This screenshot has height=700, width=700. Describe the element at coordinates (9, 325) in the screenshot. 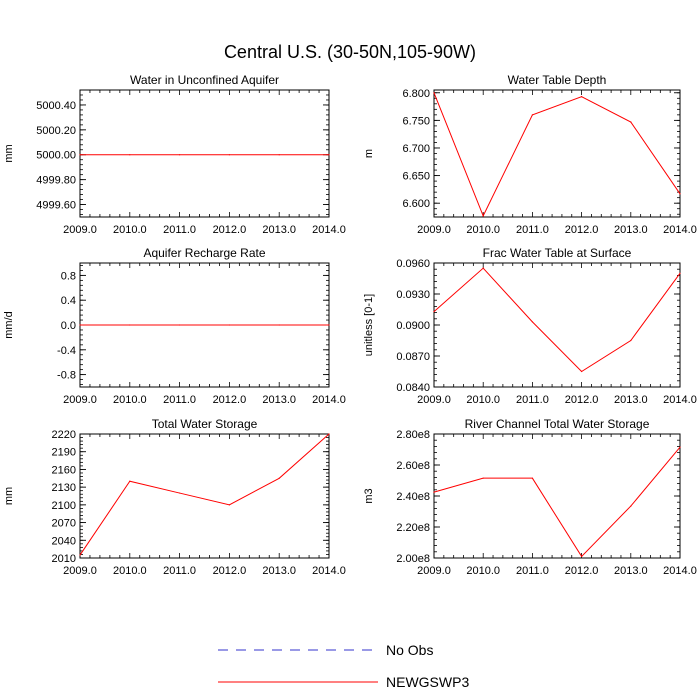

I see `y-axis-label: mm/d` at that location.